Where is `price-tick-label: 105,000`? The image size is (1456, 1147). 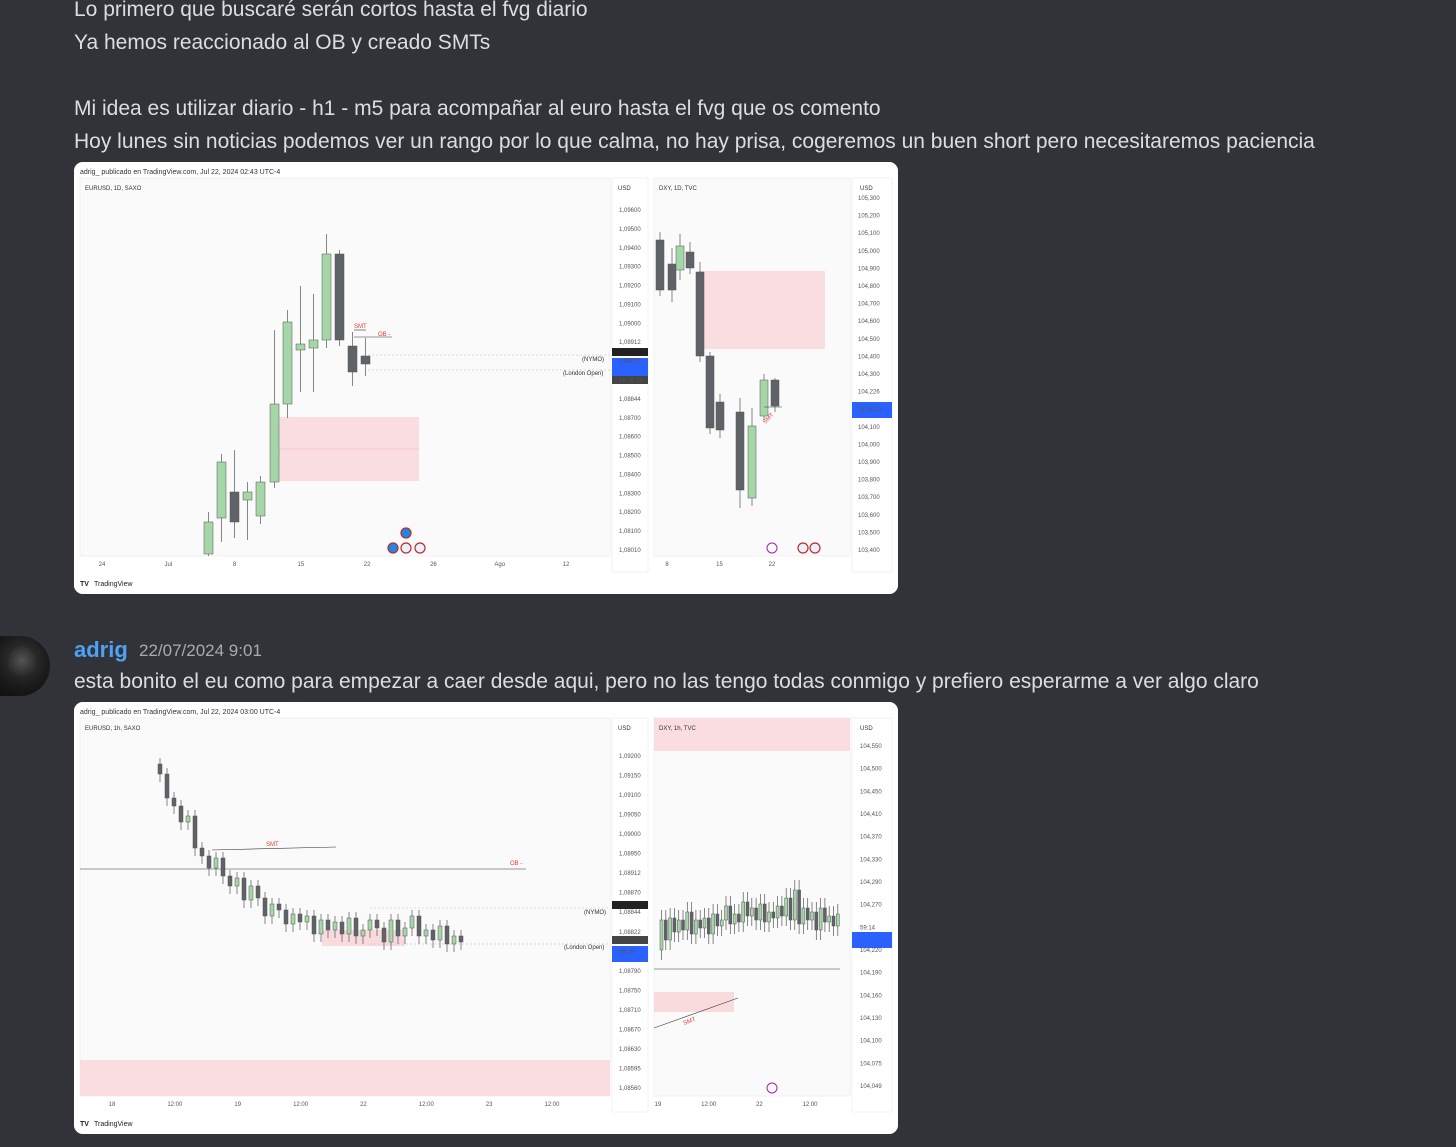 price-tick-label: 105,000 is located at coordinates (869, 252).